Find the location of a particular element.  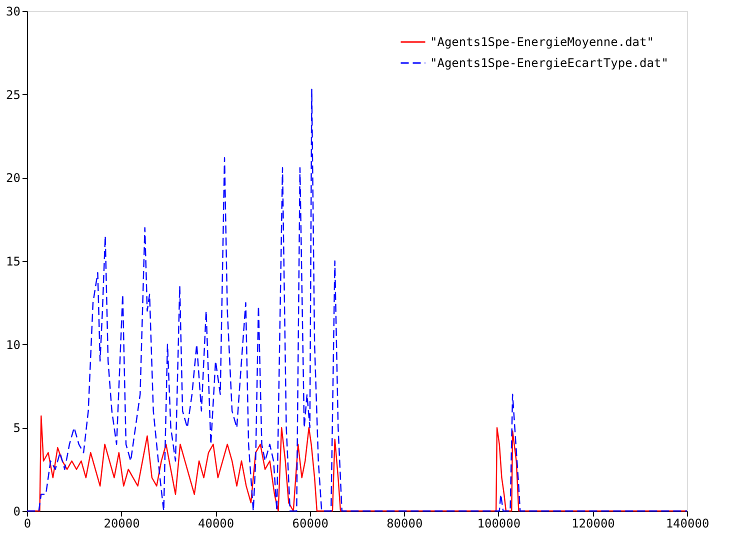

x-tick-label: 40000 is located at coordinates (216, 523).